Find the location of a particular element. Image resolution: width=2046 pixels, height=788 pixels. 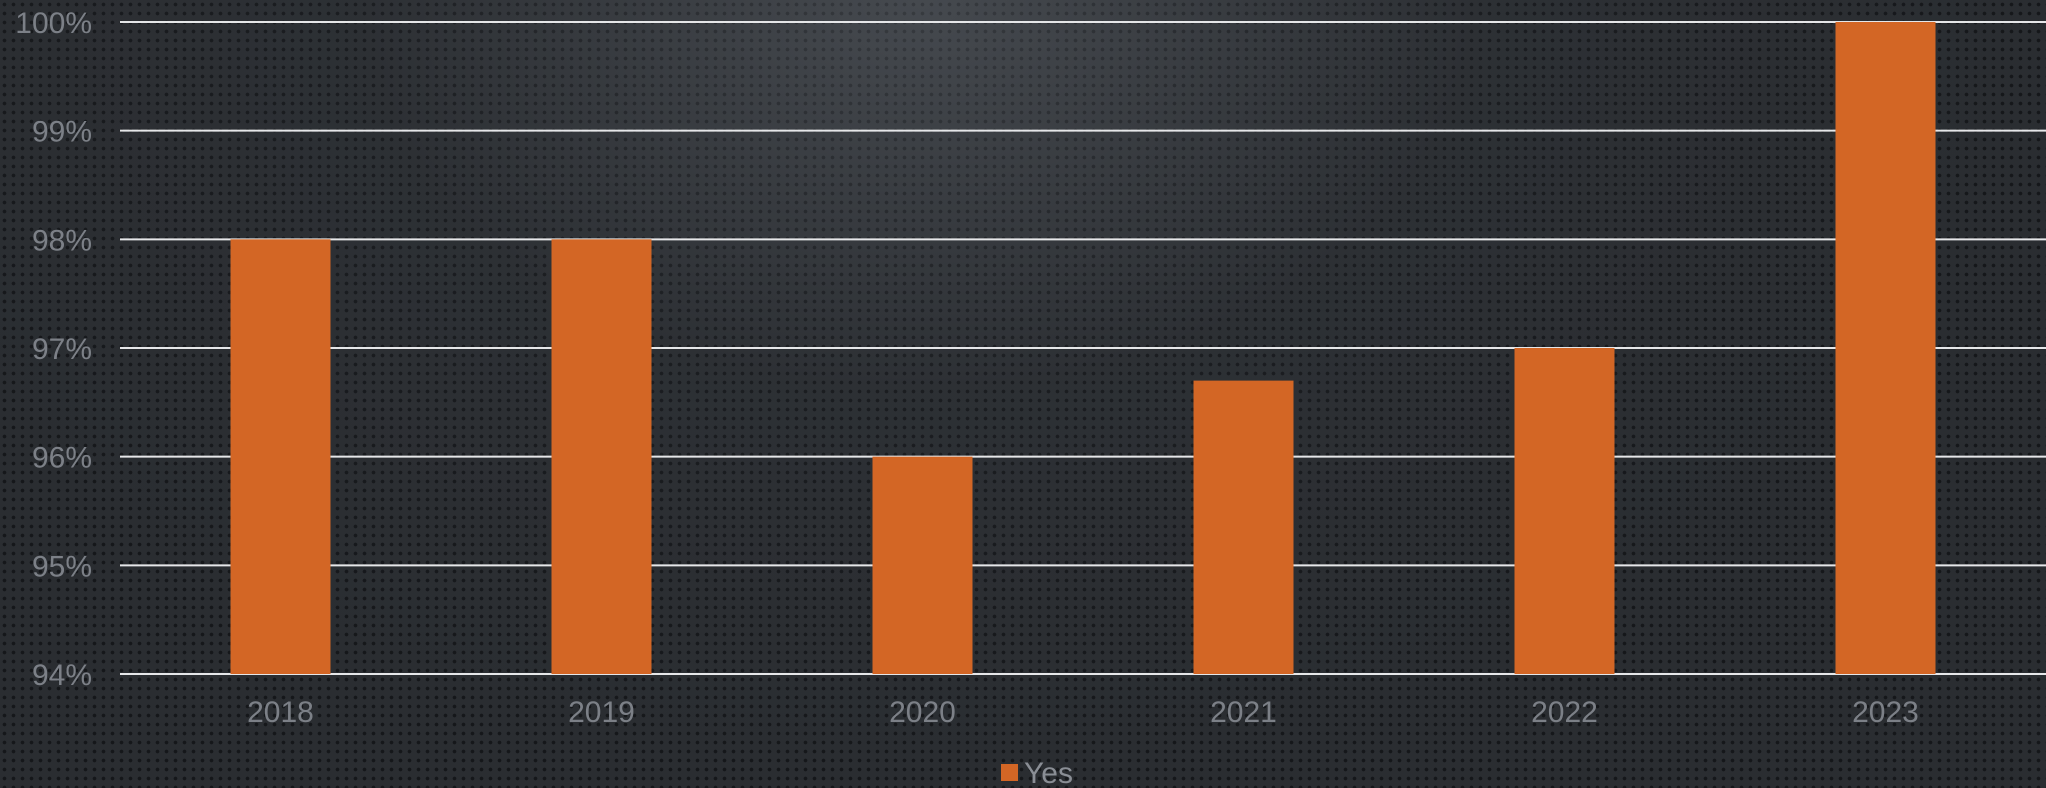

bar-2020 is located at coordinates (922, 565).